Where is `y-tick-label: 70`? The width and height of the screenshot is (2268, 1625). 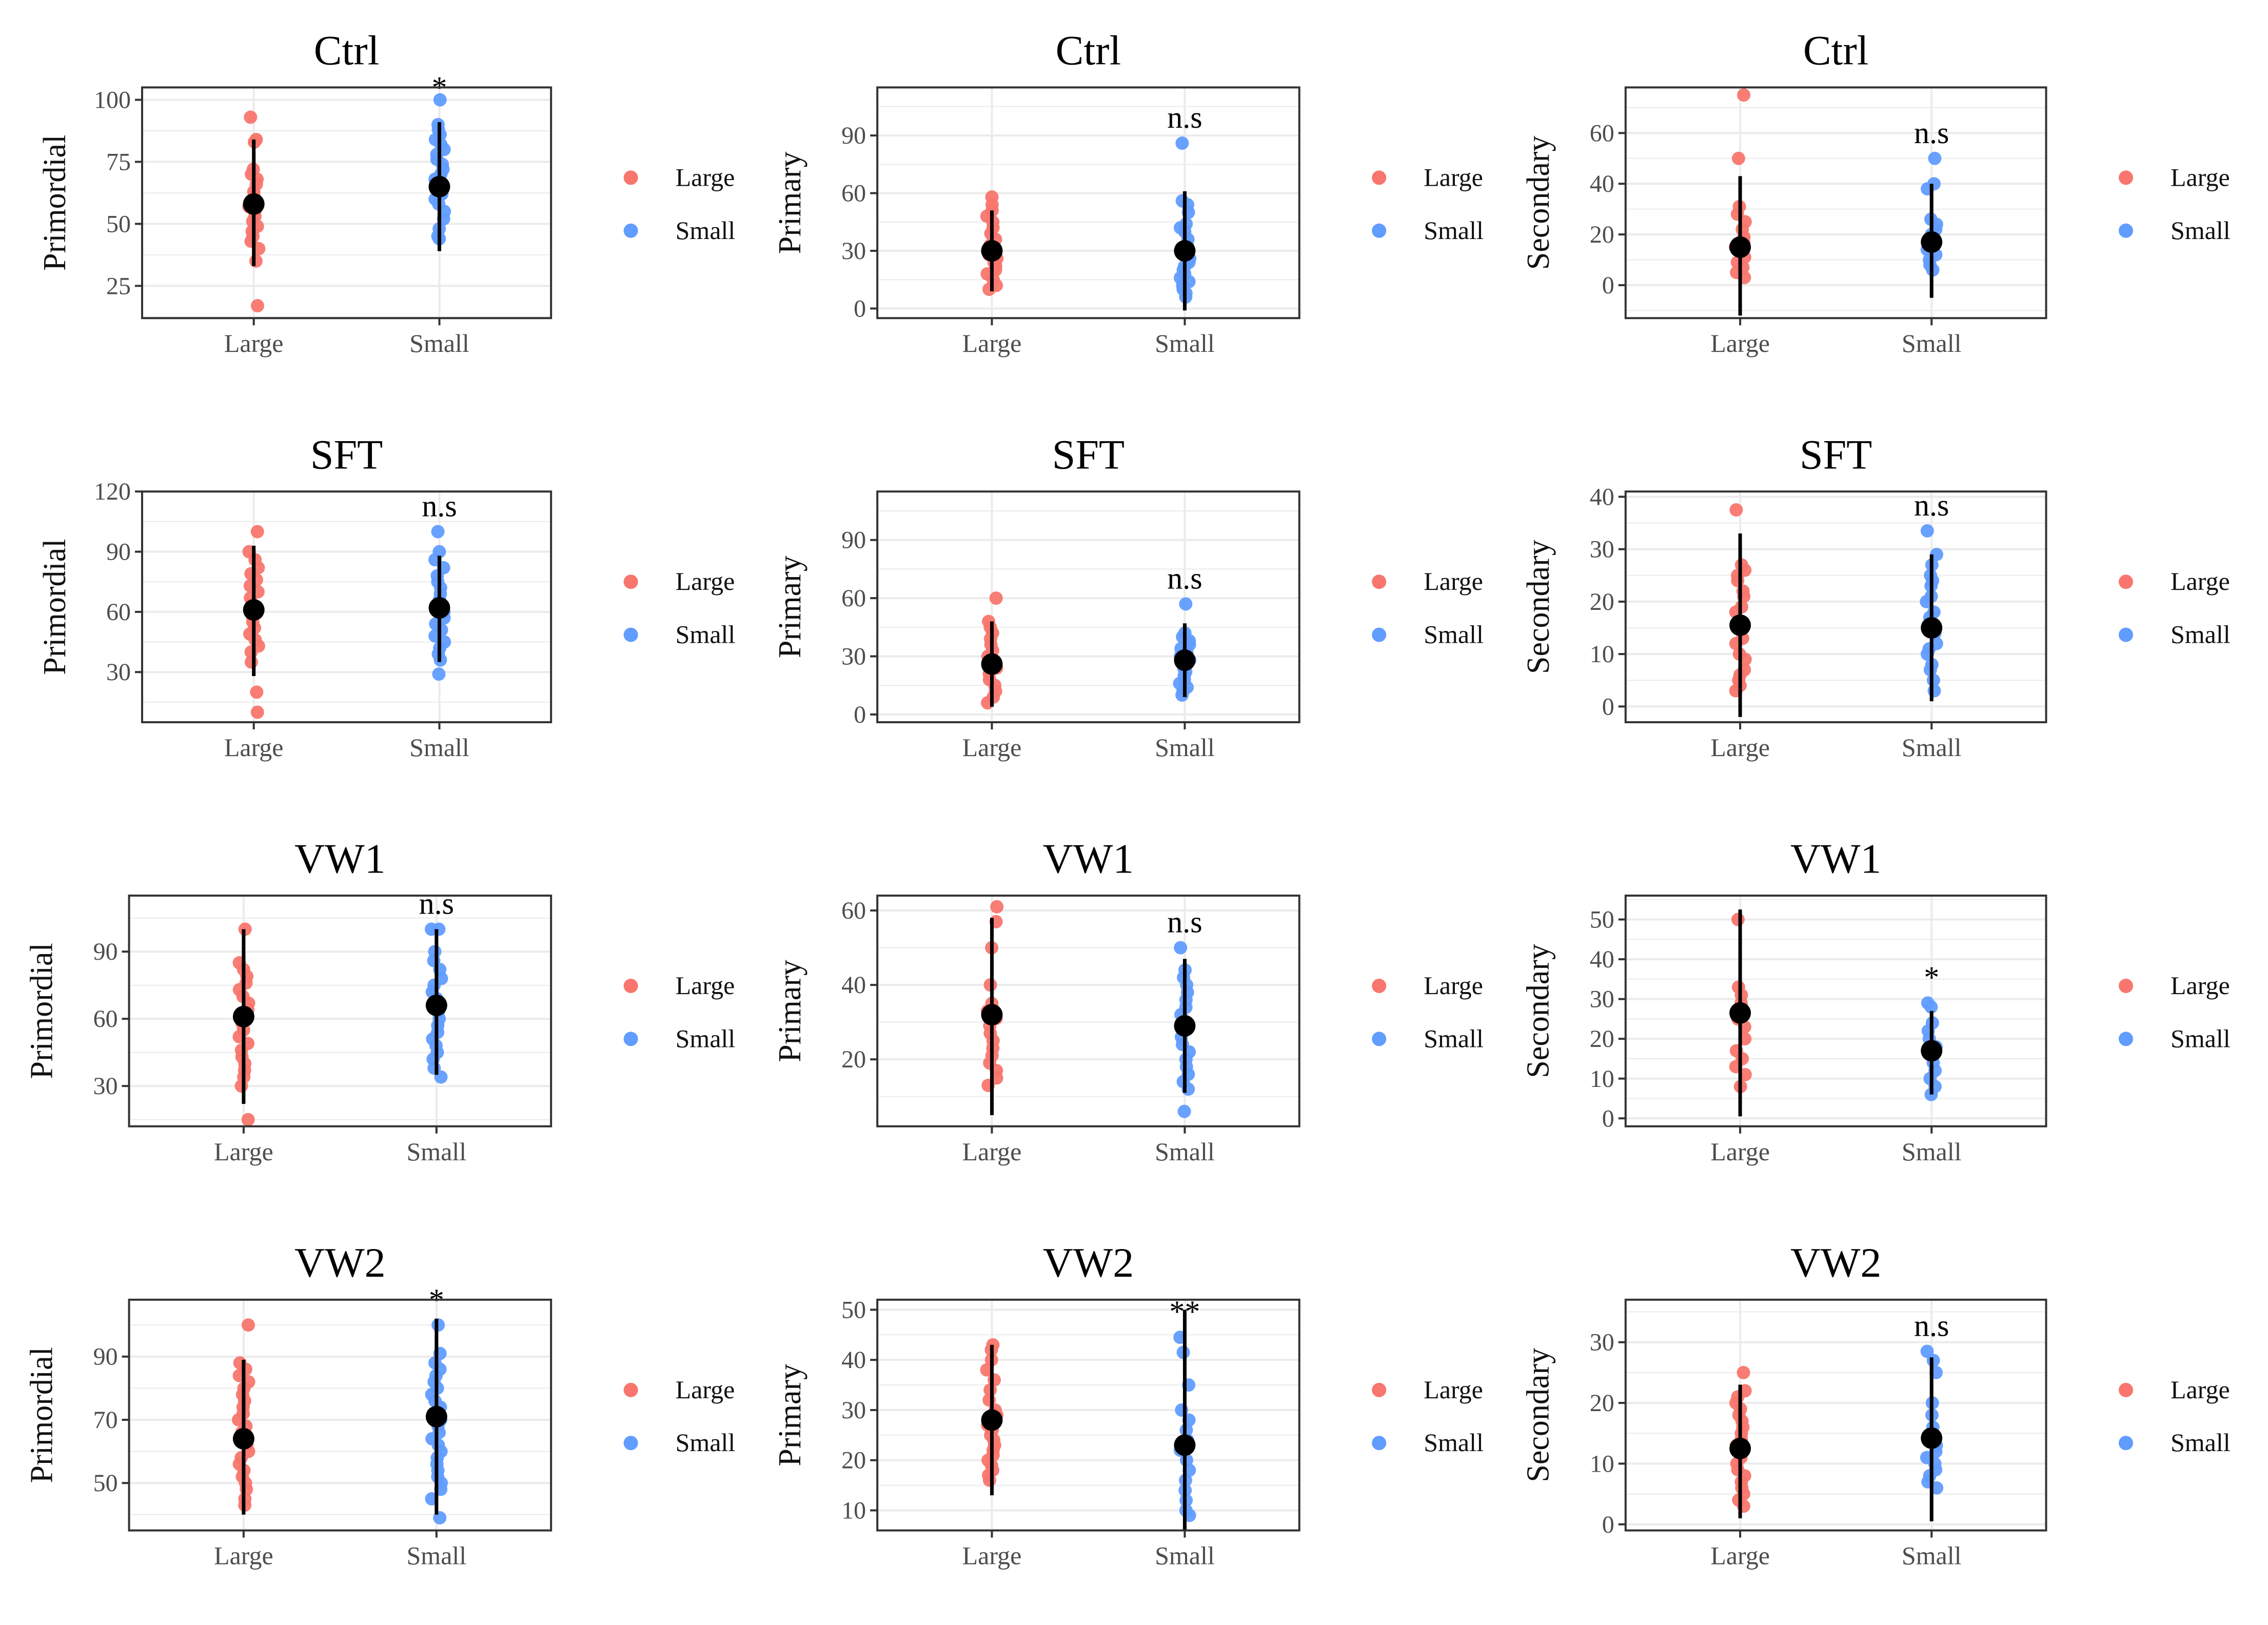 y-tick-label: 70 is located at coordinates (105, 1420).